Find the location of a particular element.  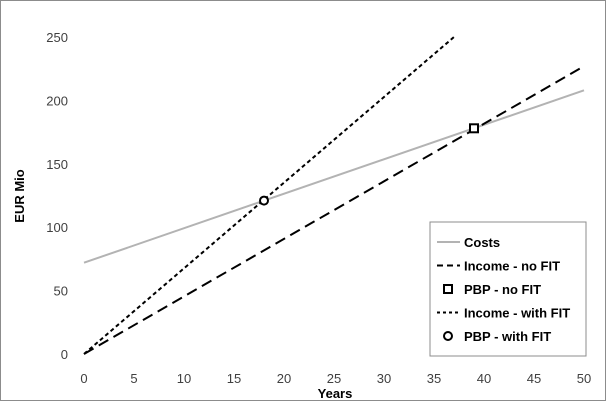

legend-label-income-with-fit: Income - with FIT is located at coordinates (517, 313).